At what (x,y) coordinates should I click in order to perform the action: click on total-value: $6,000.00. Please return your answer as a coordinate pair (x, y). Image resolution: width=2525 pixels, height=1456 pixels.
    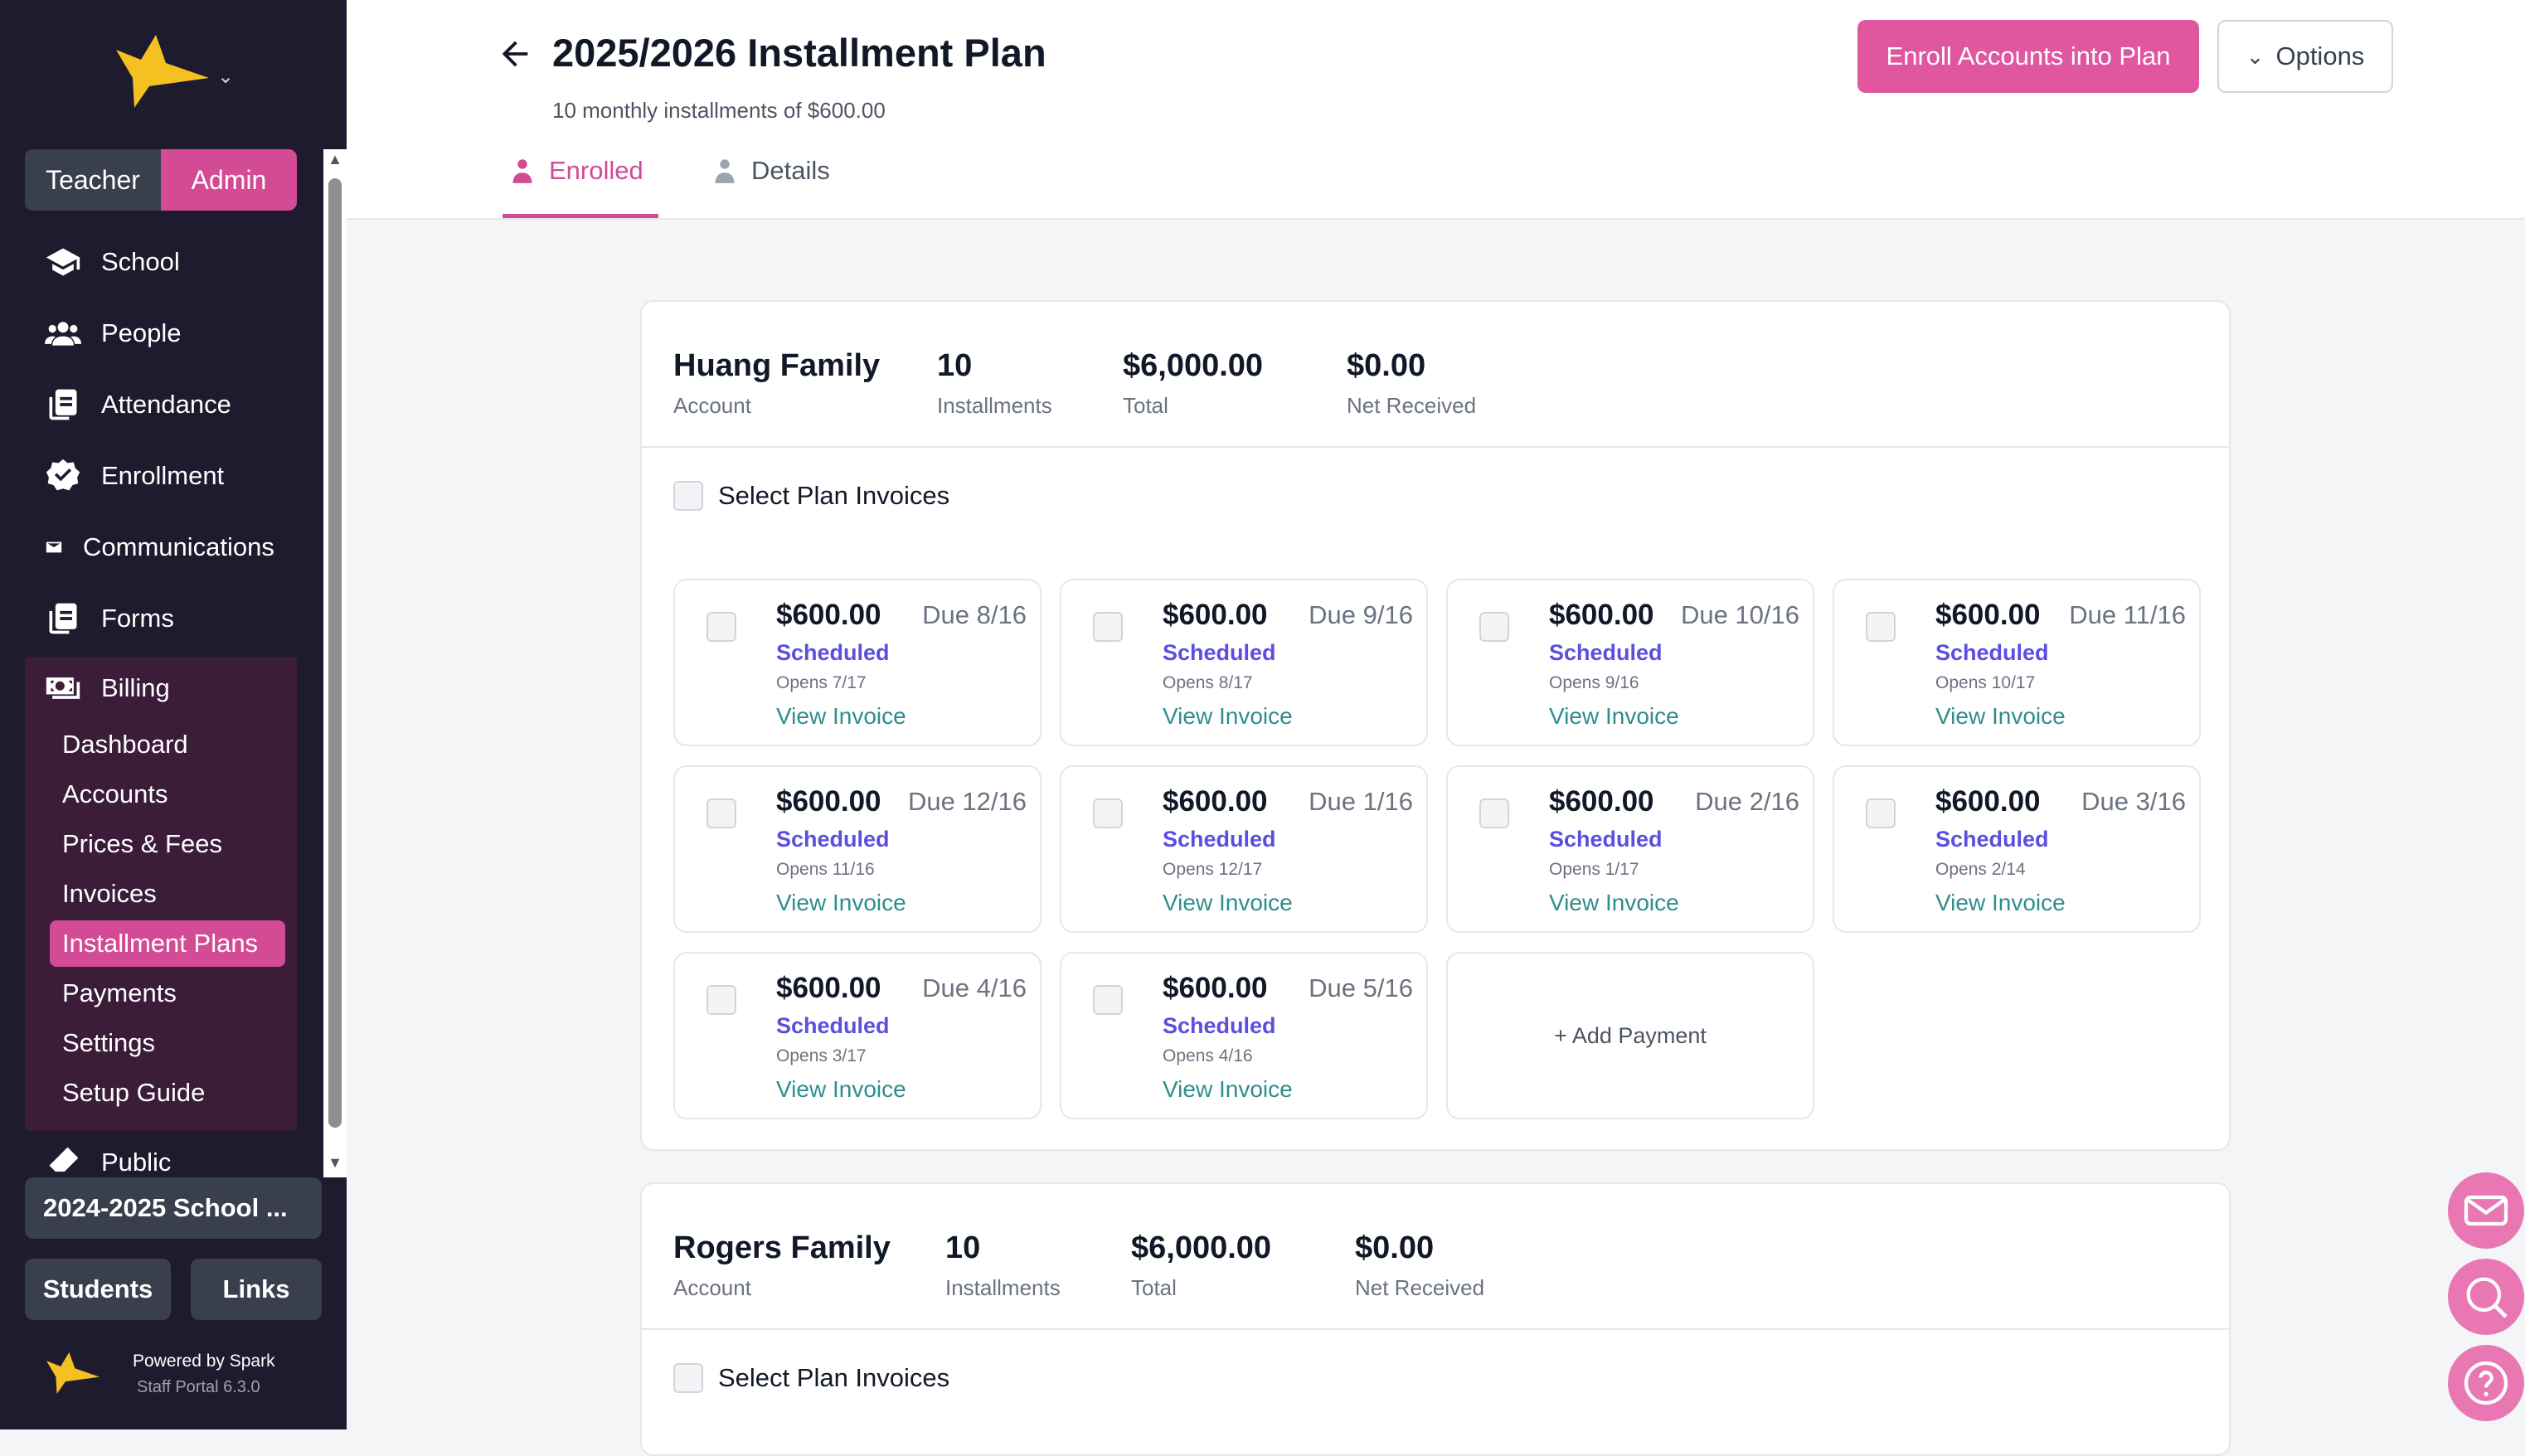
    Looking at the image, I should click on (1193, 365).